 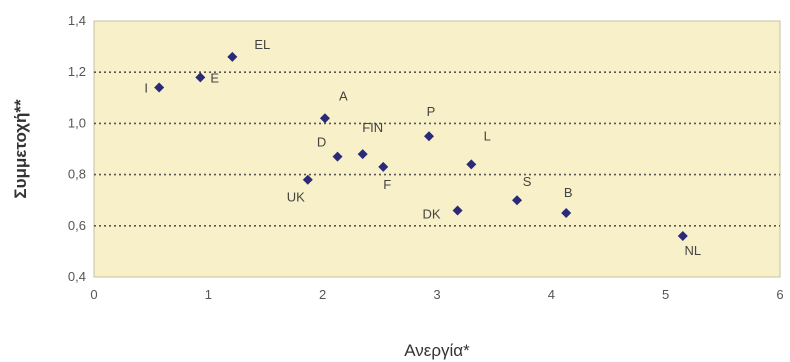 I want to click on data-point-fin, so click(x=362, y=154).